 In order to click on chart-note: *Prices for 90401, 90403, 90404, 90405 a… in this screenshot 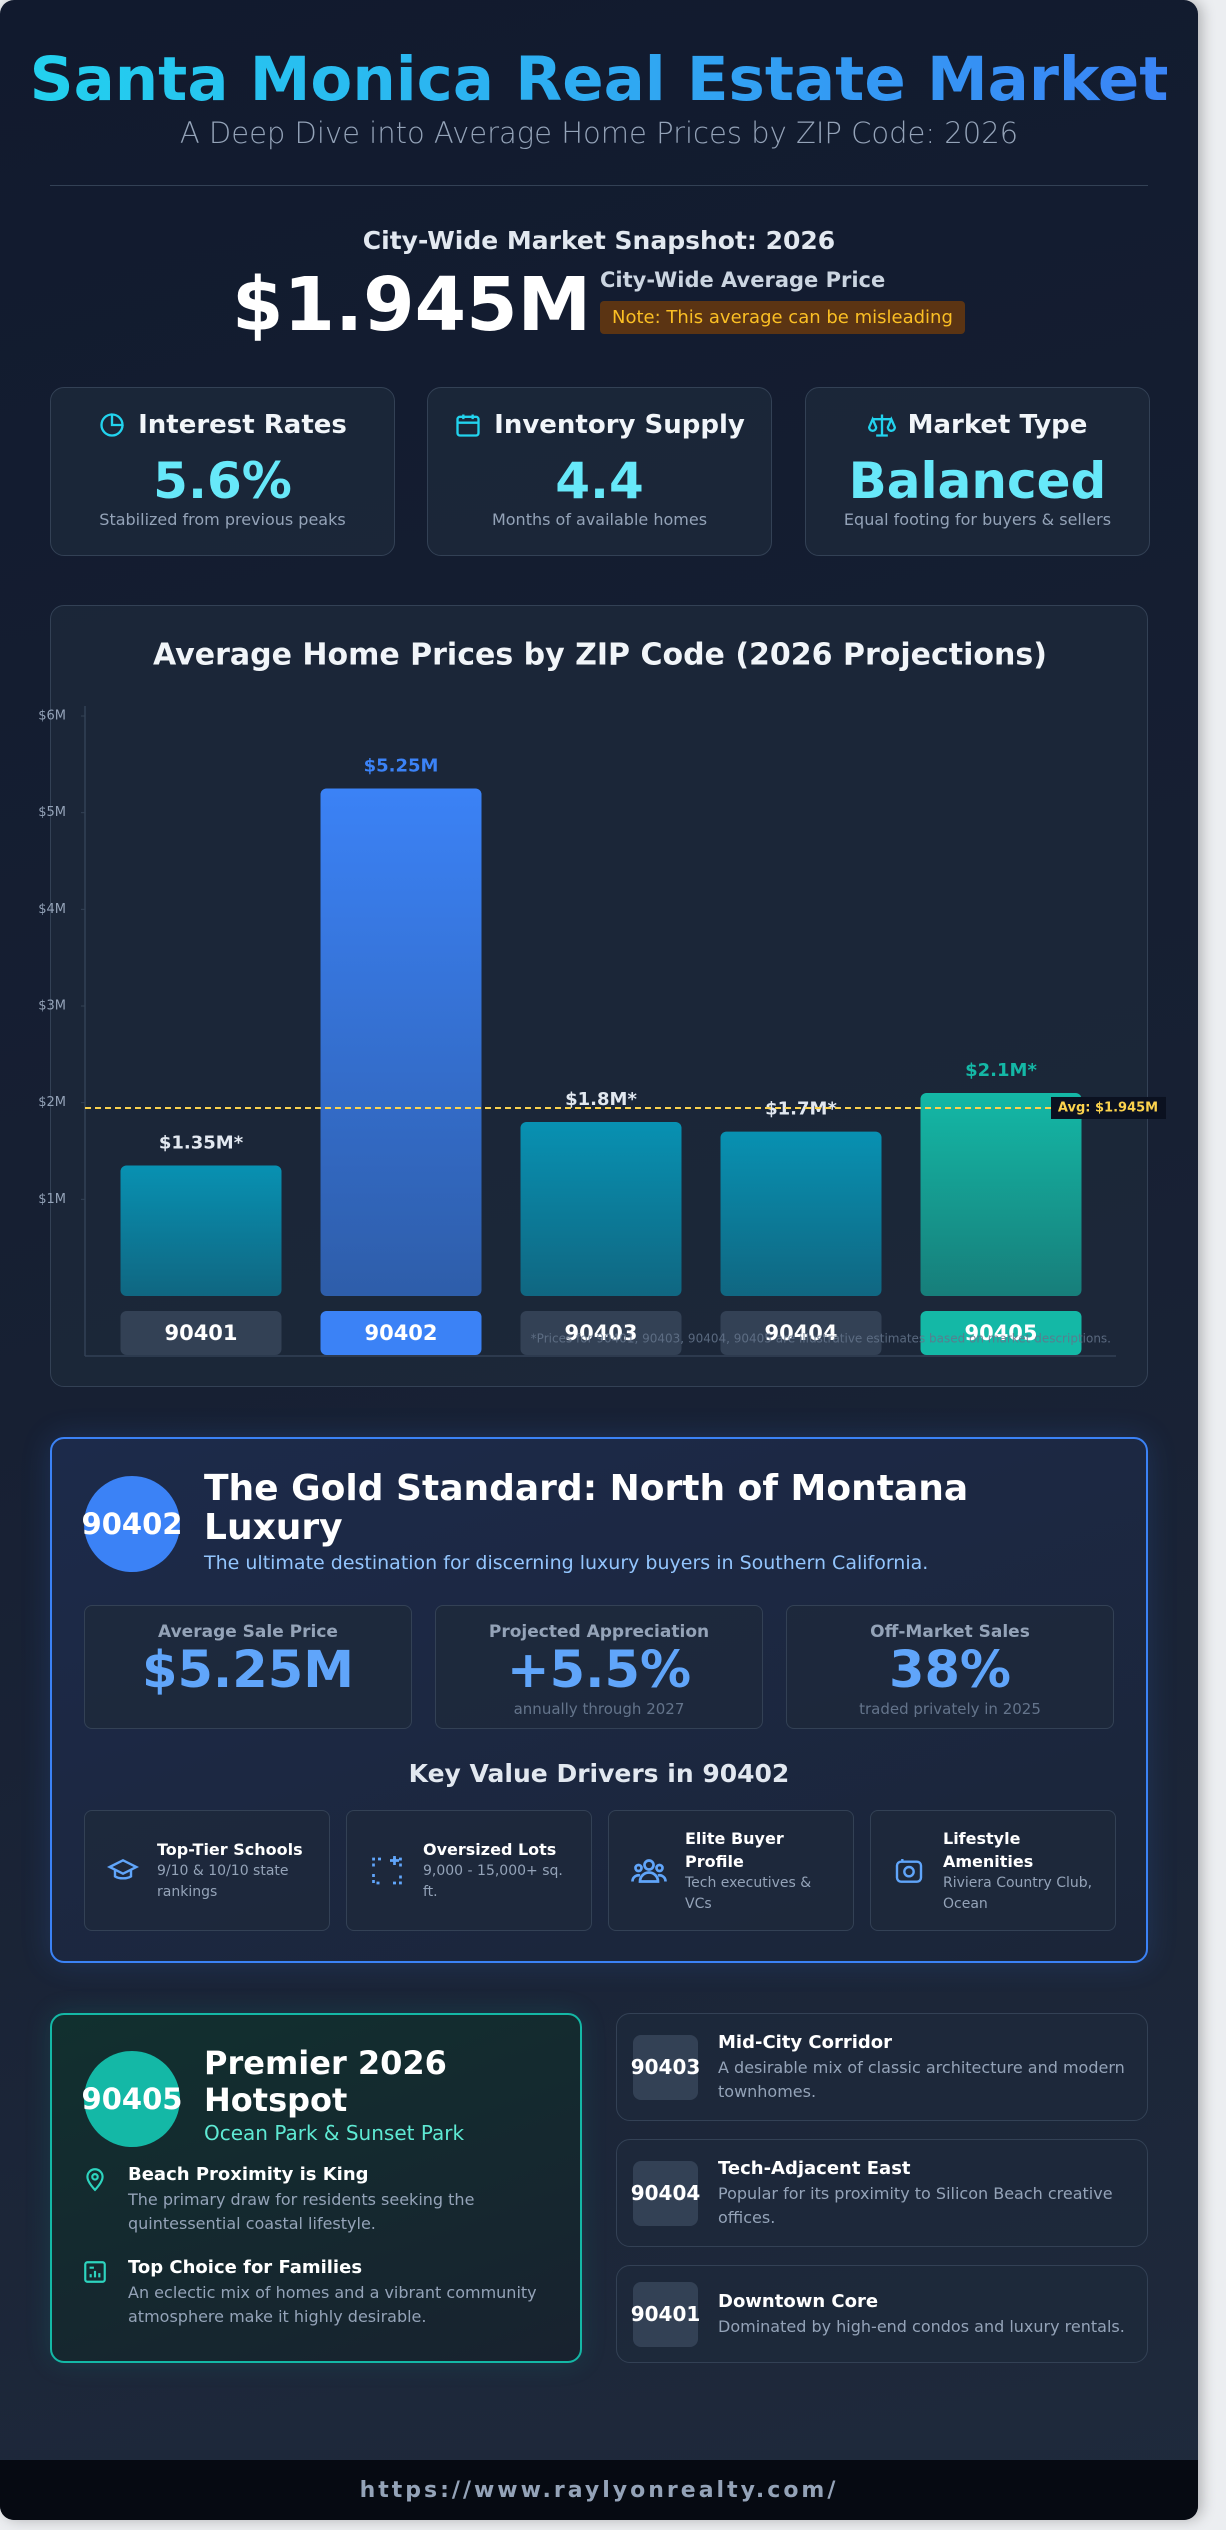, I will do `click(821, 1339)`.